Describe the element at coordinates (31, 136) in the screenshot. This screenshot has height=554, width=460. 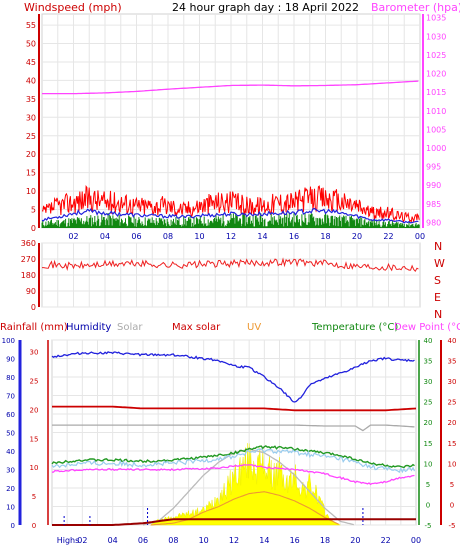
I see `windspeed-tick-label: 25` at that location.